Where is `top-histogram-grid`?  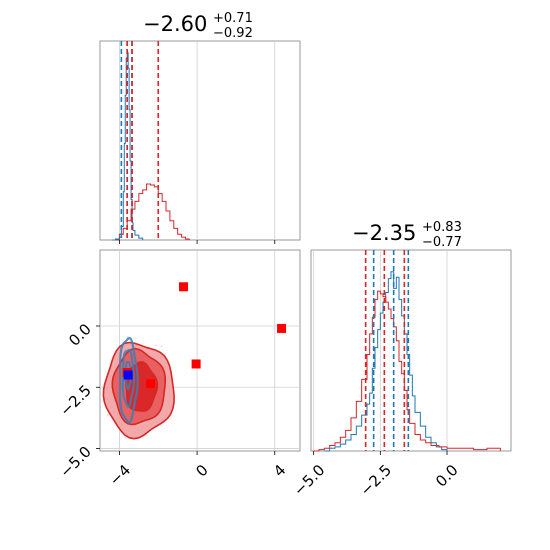 top-histogram-grid is located at coordinates (197, 140).